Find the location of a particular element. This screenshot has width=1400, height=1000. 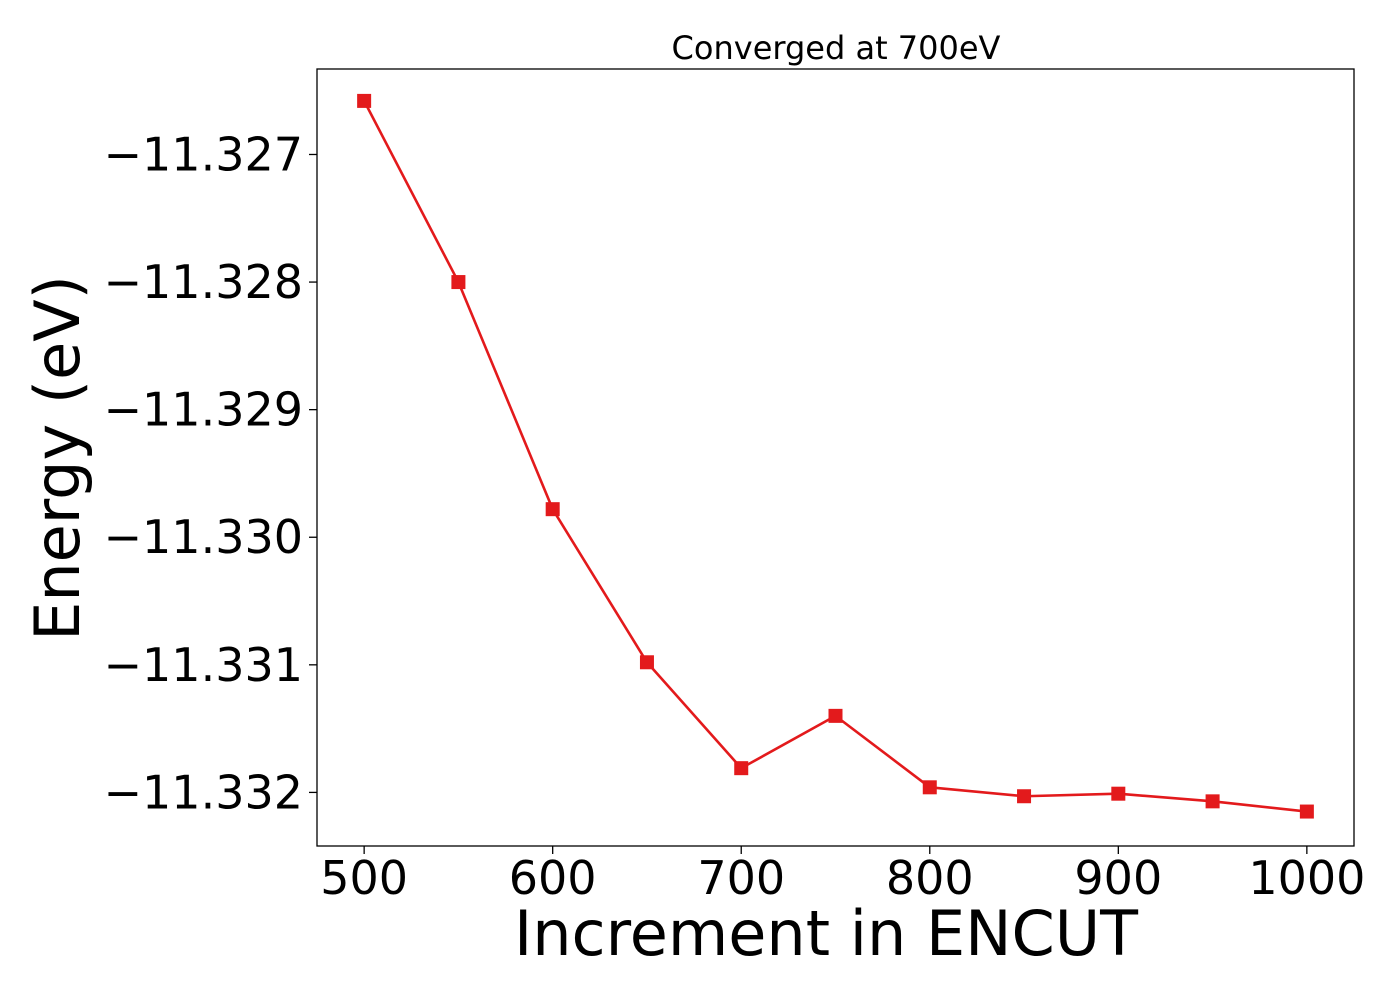

y-tick-label: −11.332 is located at coordinates (204, 792).